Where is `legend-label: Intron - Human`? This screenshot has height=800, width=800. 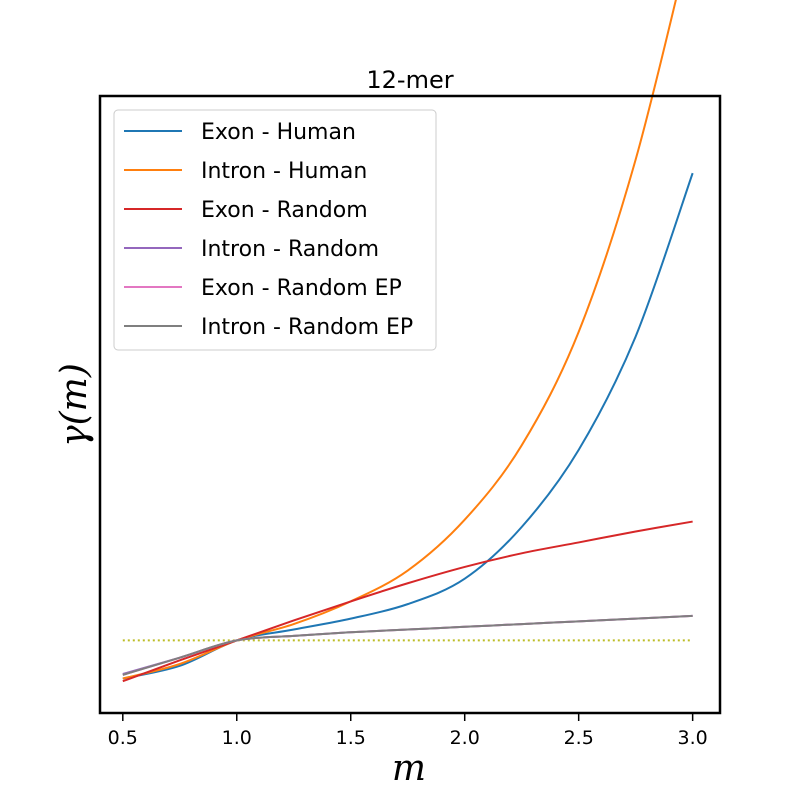
legend-label: Intron - Human is located at coordinates (284, 171).